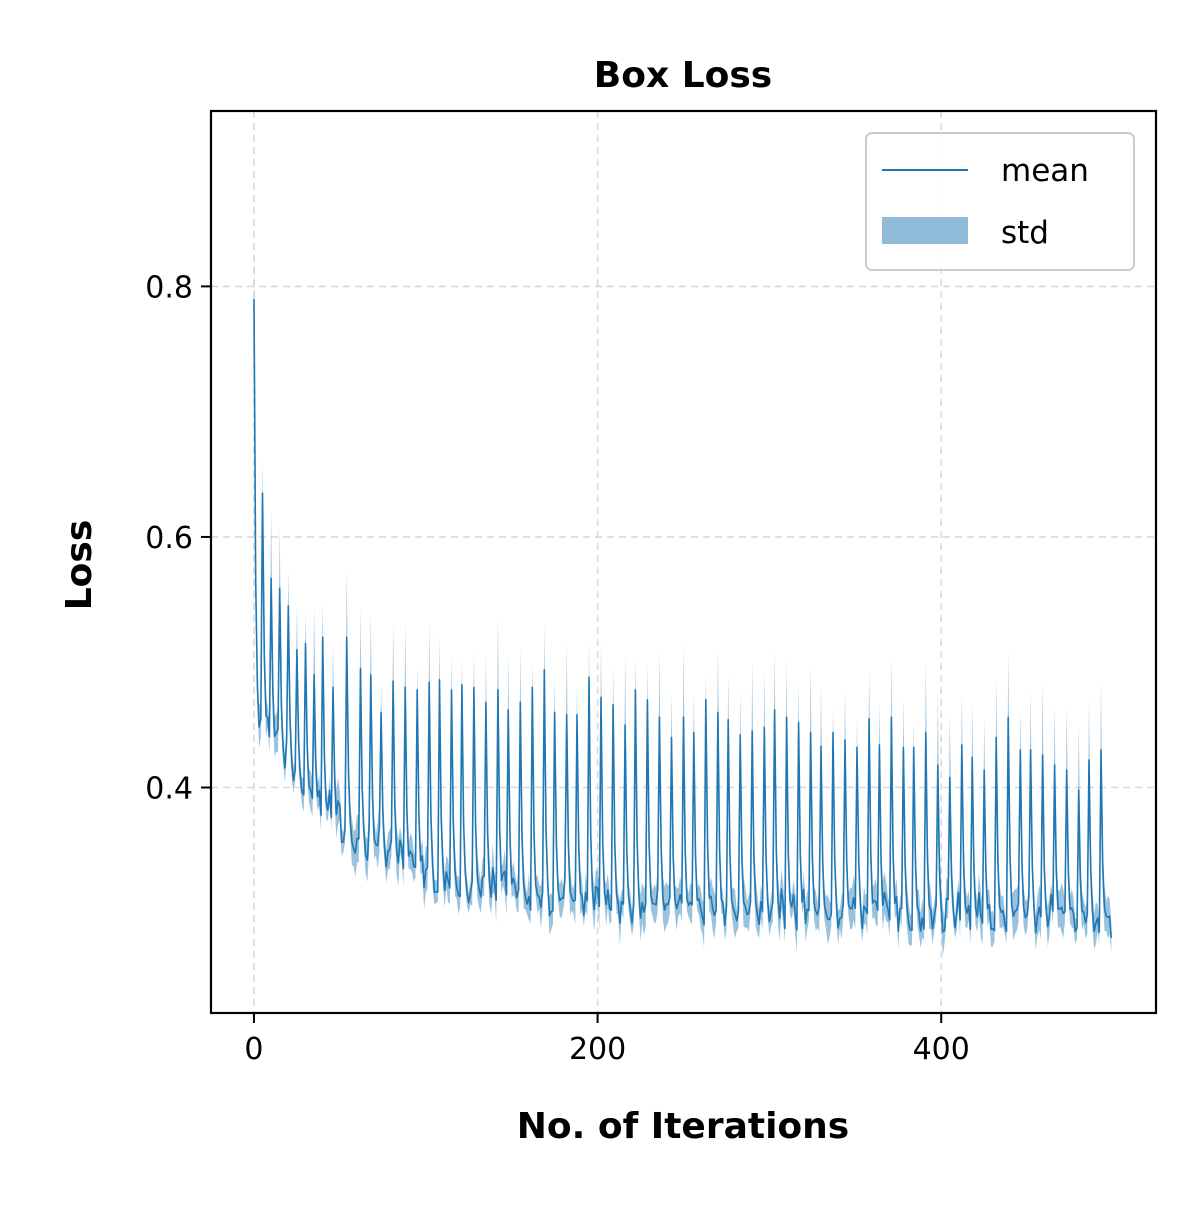 The height and width of the screenshot is (1205, 1200). I want to click on y-axis-ticks: 0.4 0.6 0.8, so click(178, 538).